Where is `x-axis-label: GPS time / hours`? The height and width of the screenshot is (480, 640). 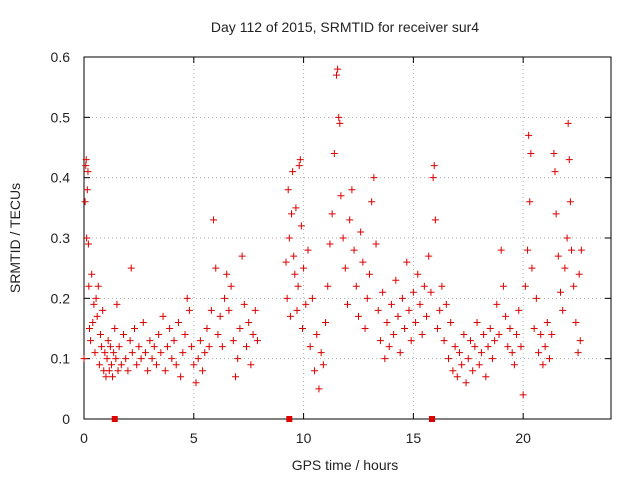 x-axis-label: GPS time / hours is located at coordinates (345, 465).